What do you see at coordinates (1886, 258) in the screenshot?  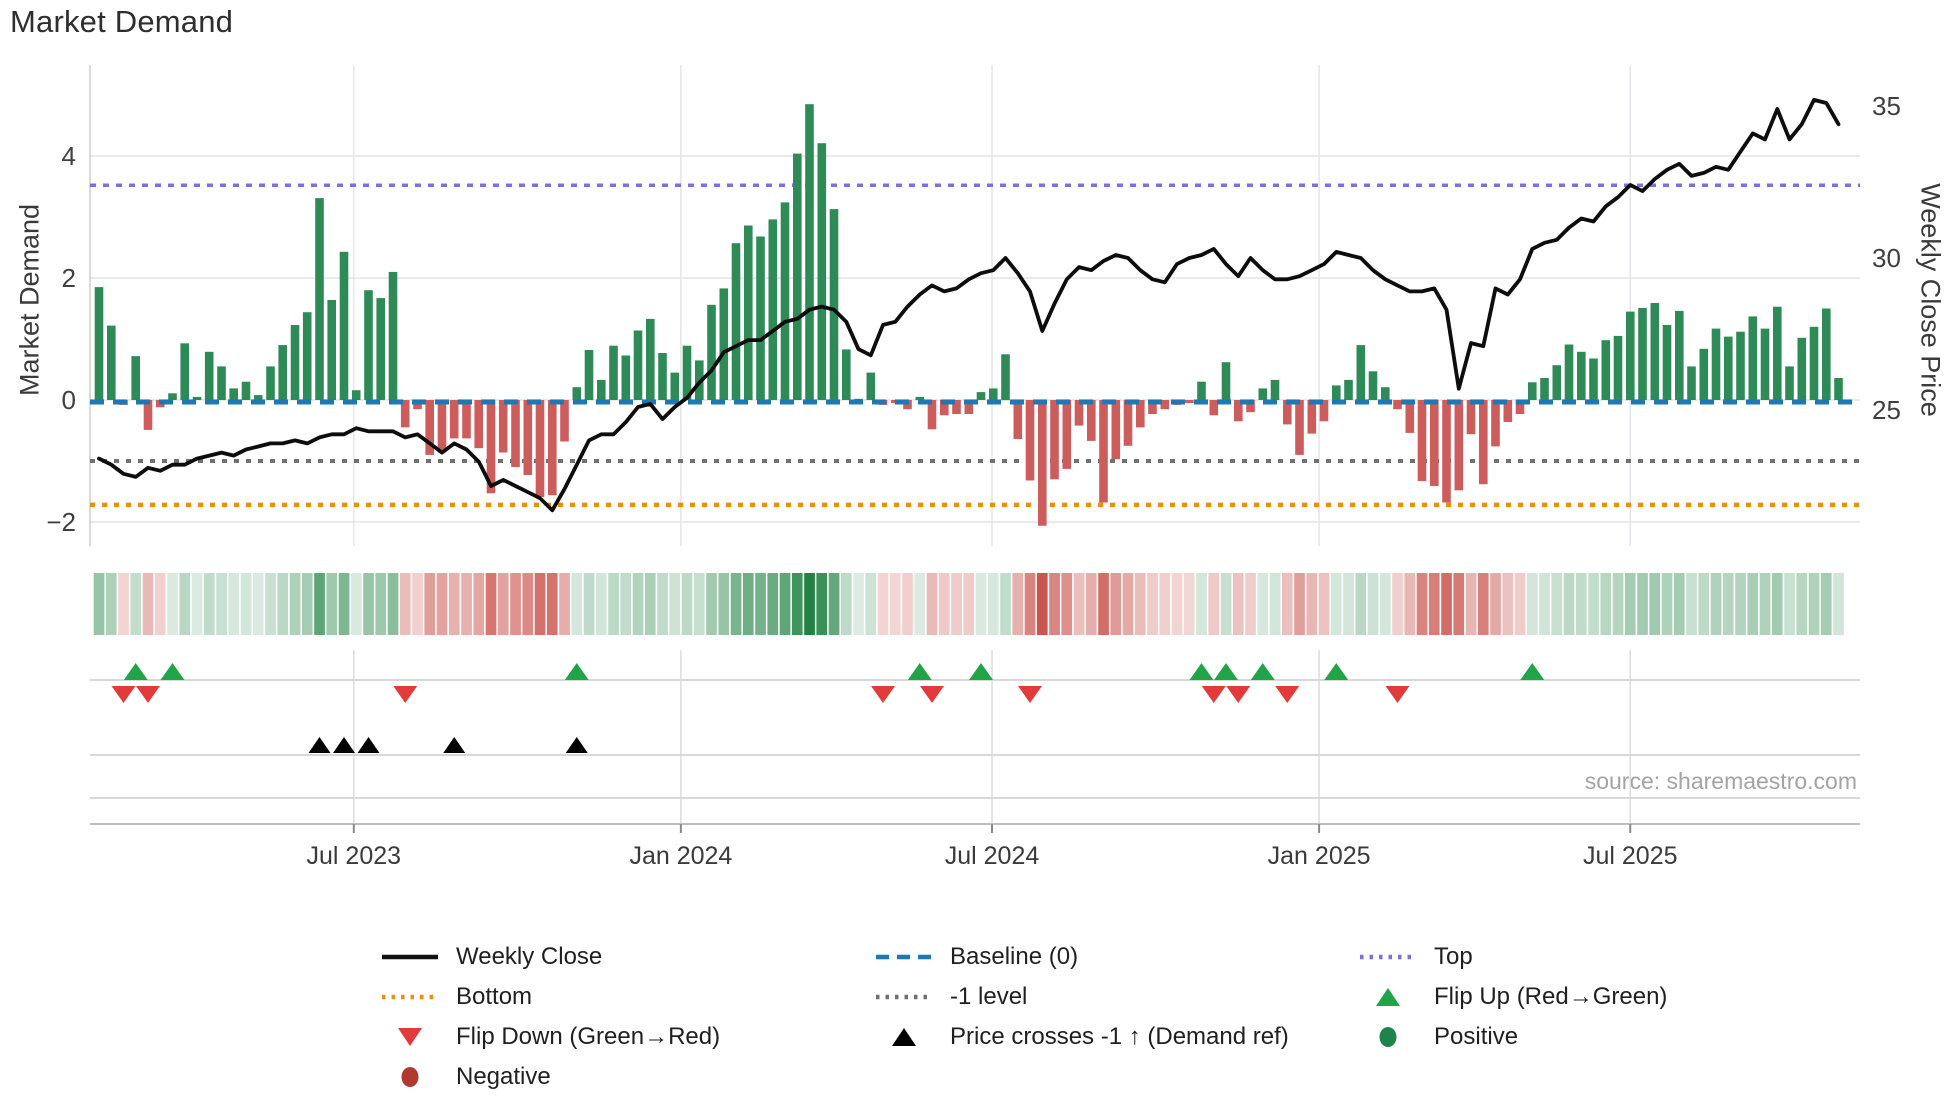 I see `y-right-tick-label: 30` at bounding box center [1886, 258].